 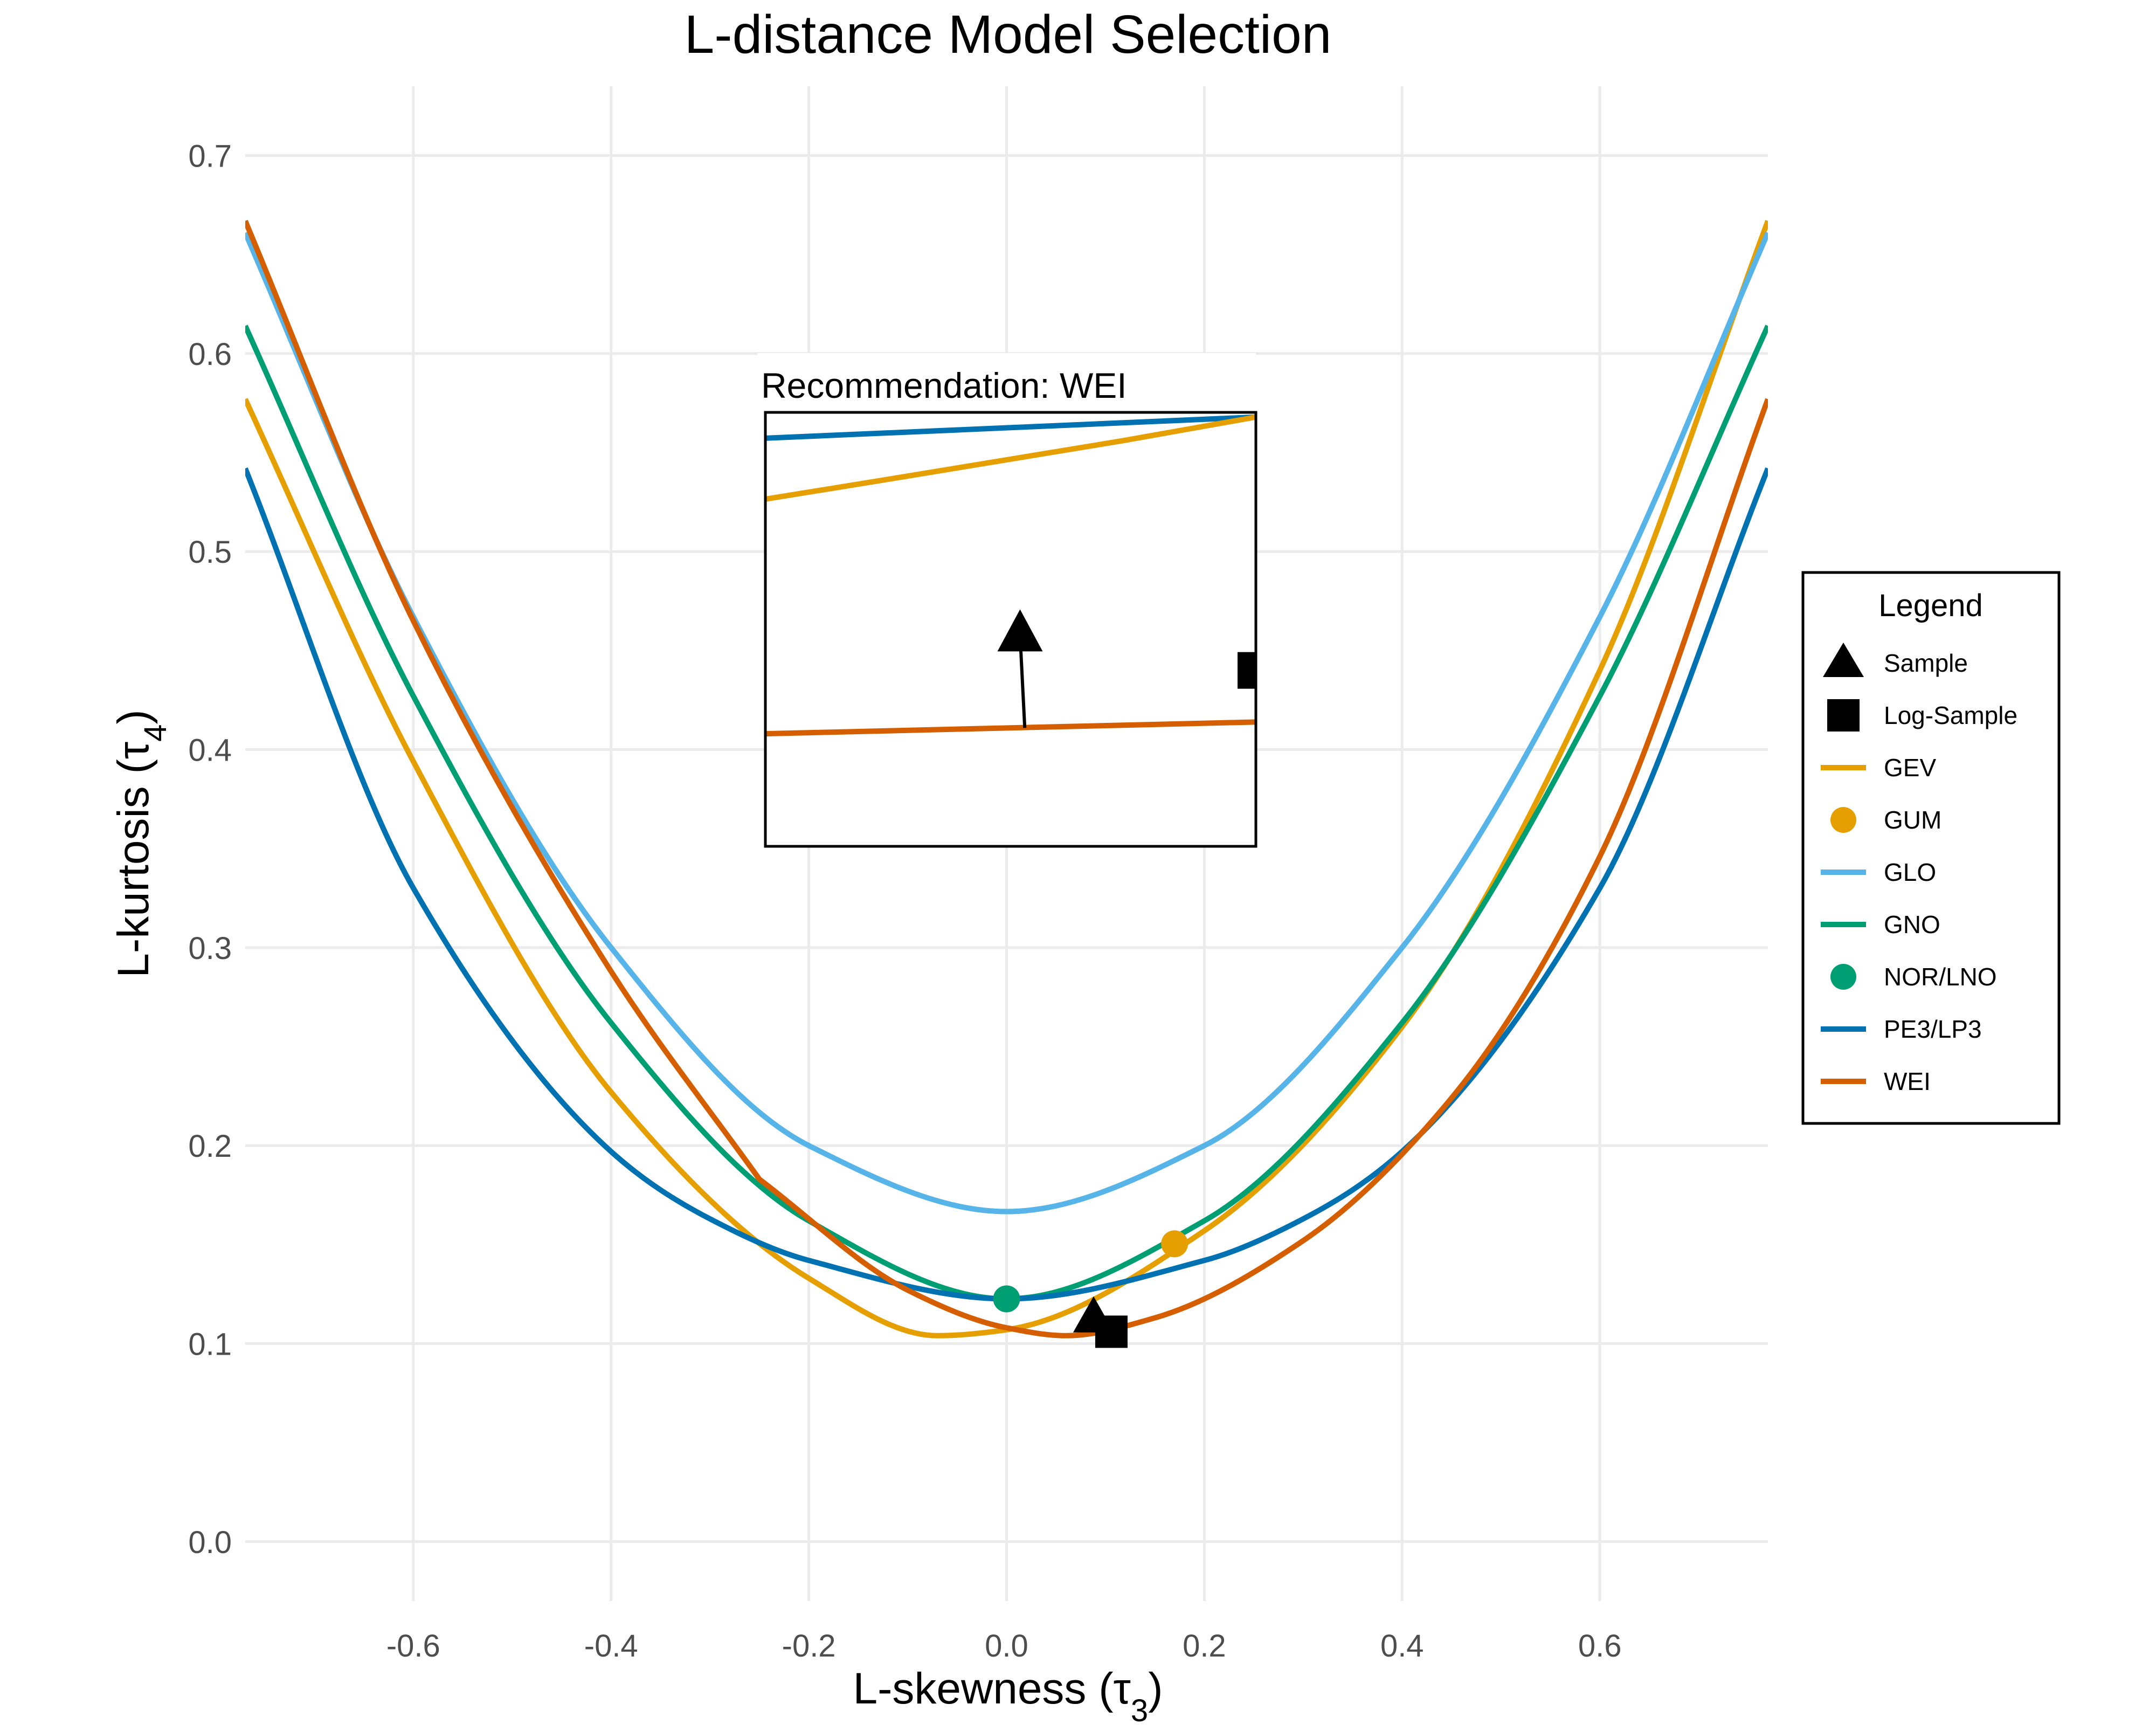 I want to click on legend-key-triangle, so click(x=1843, y=660).